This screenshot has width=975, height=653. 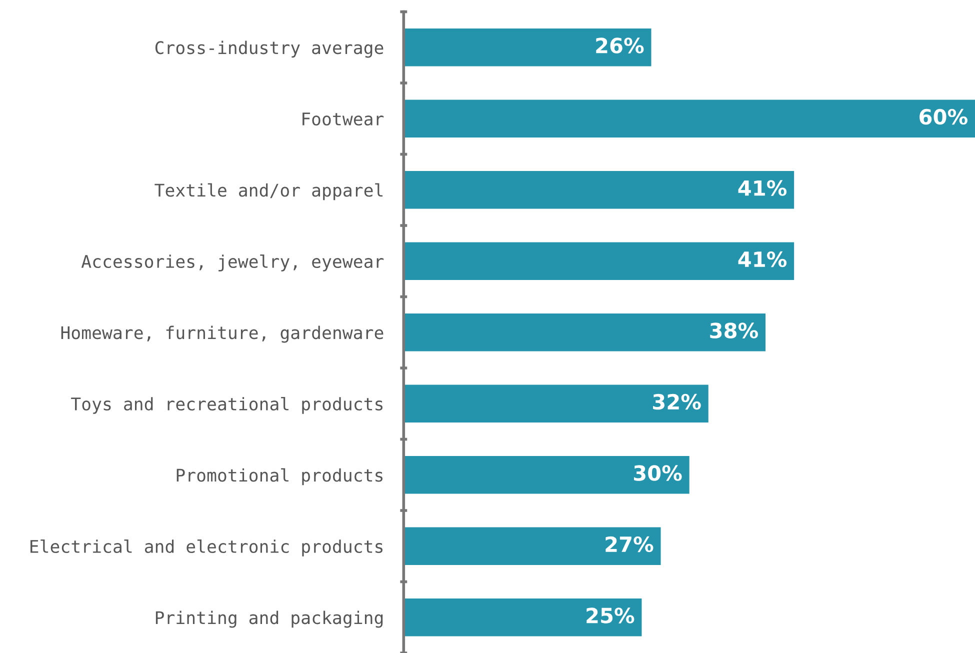 What do you see at coordinates (630, 544) in the screenshot?
I see `data-label: 27%` at bounding box center [630, 544].